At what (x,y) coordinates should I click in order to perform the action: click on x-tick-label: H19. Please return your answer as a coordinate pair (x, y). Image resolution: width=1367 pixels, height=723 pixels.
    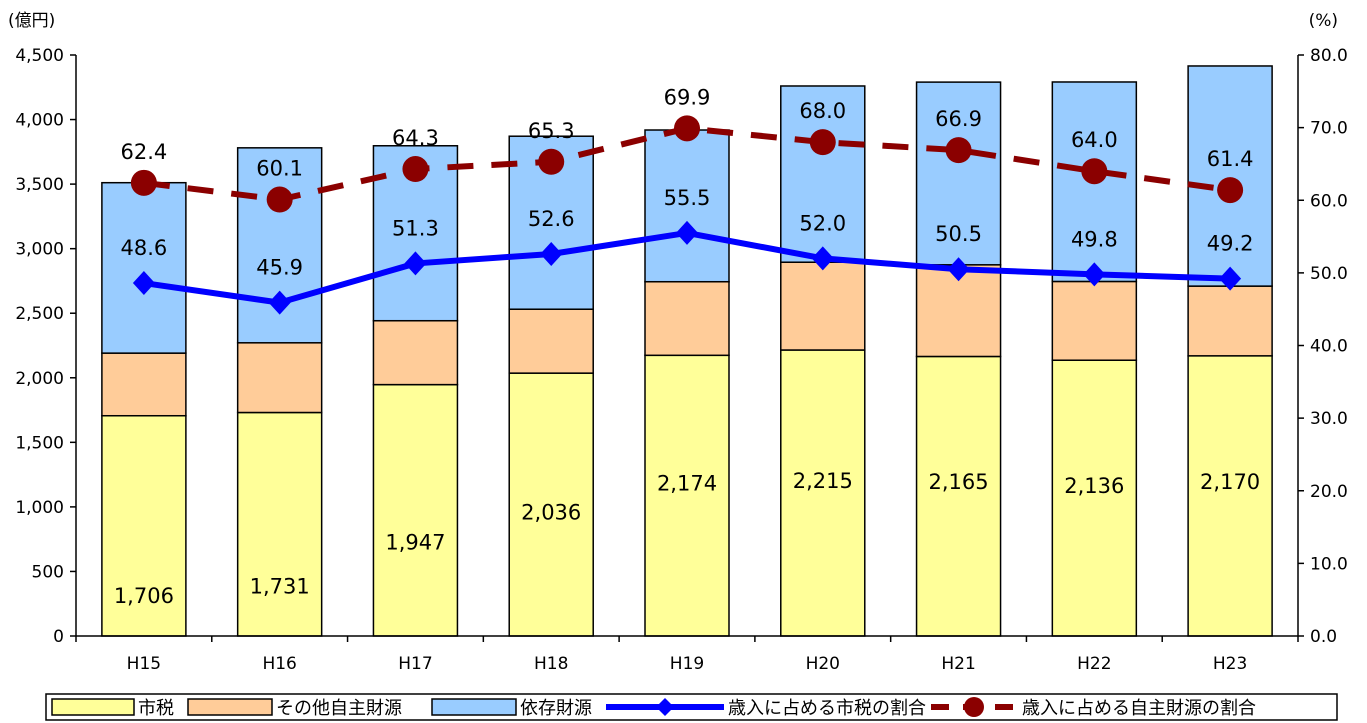
    Looking at the image, I should click on (687, 664).